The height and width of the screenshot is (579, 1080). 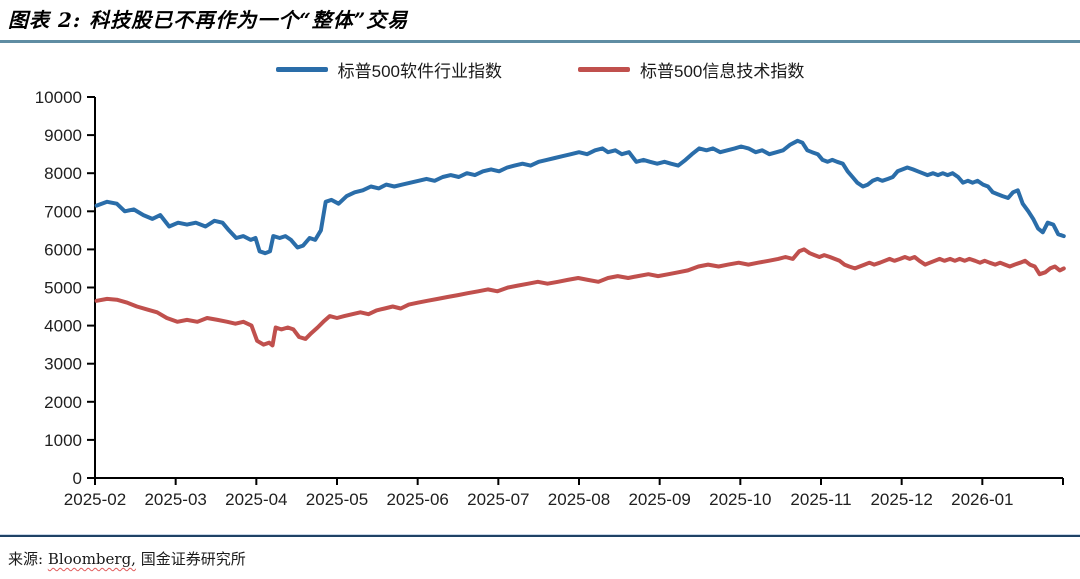 I want to click on title-rule, so click(x=540, y=41).